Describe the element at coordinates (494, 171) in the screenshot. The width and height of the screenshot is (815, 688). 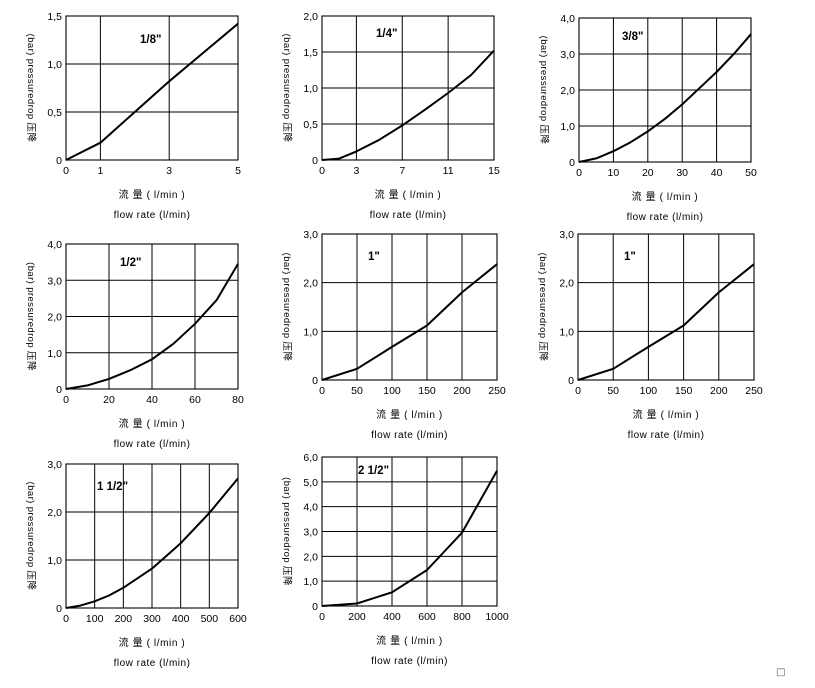
I see `x-tick-label: 15` at that location.